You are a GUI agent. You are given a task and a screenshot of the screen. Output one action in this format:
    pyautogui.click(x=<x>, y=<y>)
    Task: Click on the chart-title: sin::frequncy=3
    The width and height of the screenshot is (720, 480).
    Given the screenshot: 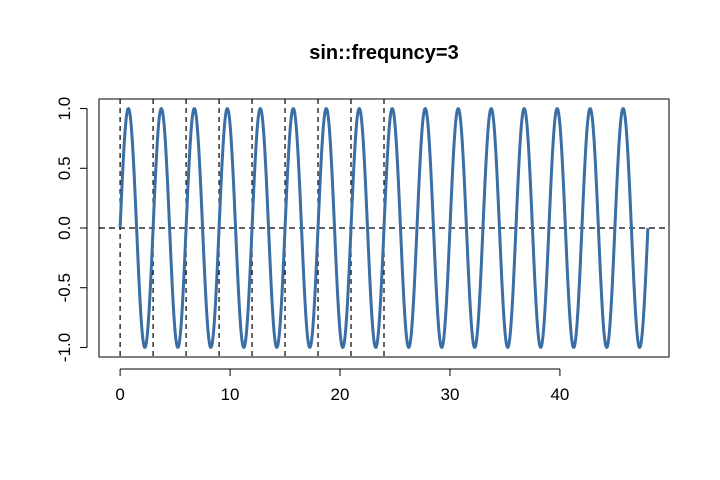 What is the action you would take?
    pyautogui.click(x=383, y=53)
    